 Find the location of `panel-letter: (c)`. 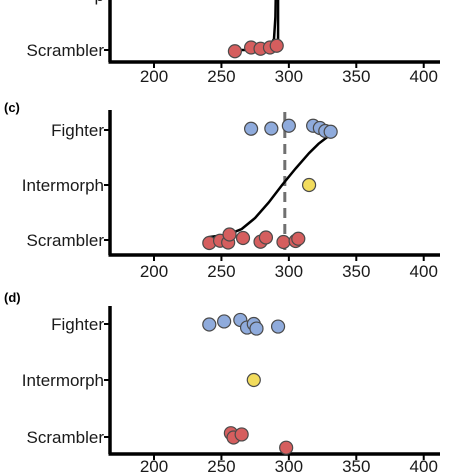

panel-letter: (c) is located at coordinates (12, 107).